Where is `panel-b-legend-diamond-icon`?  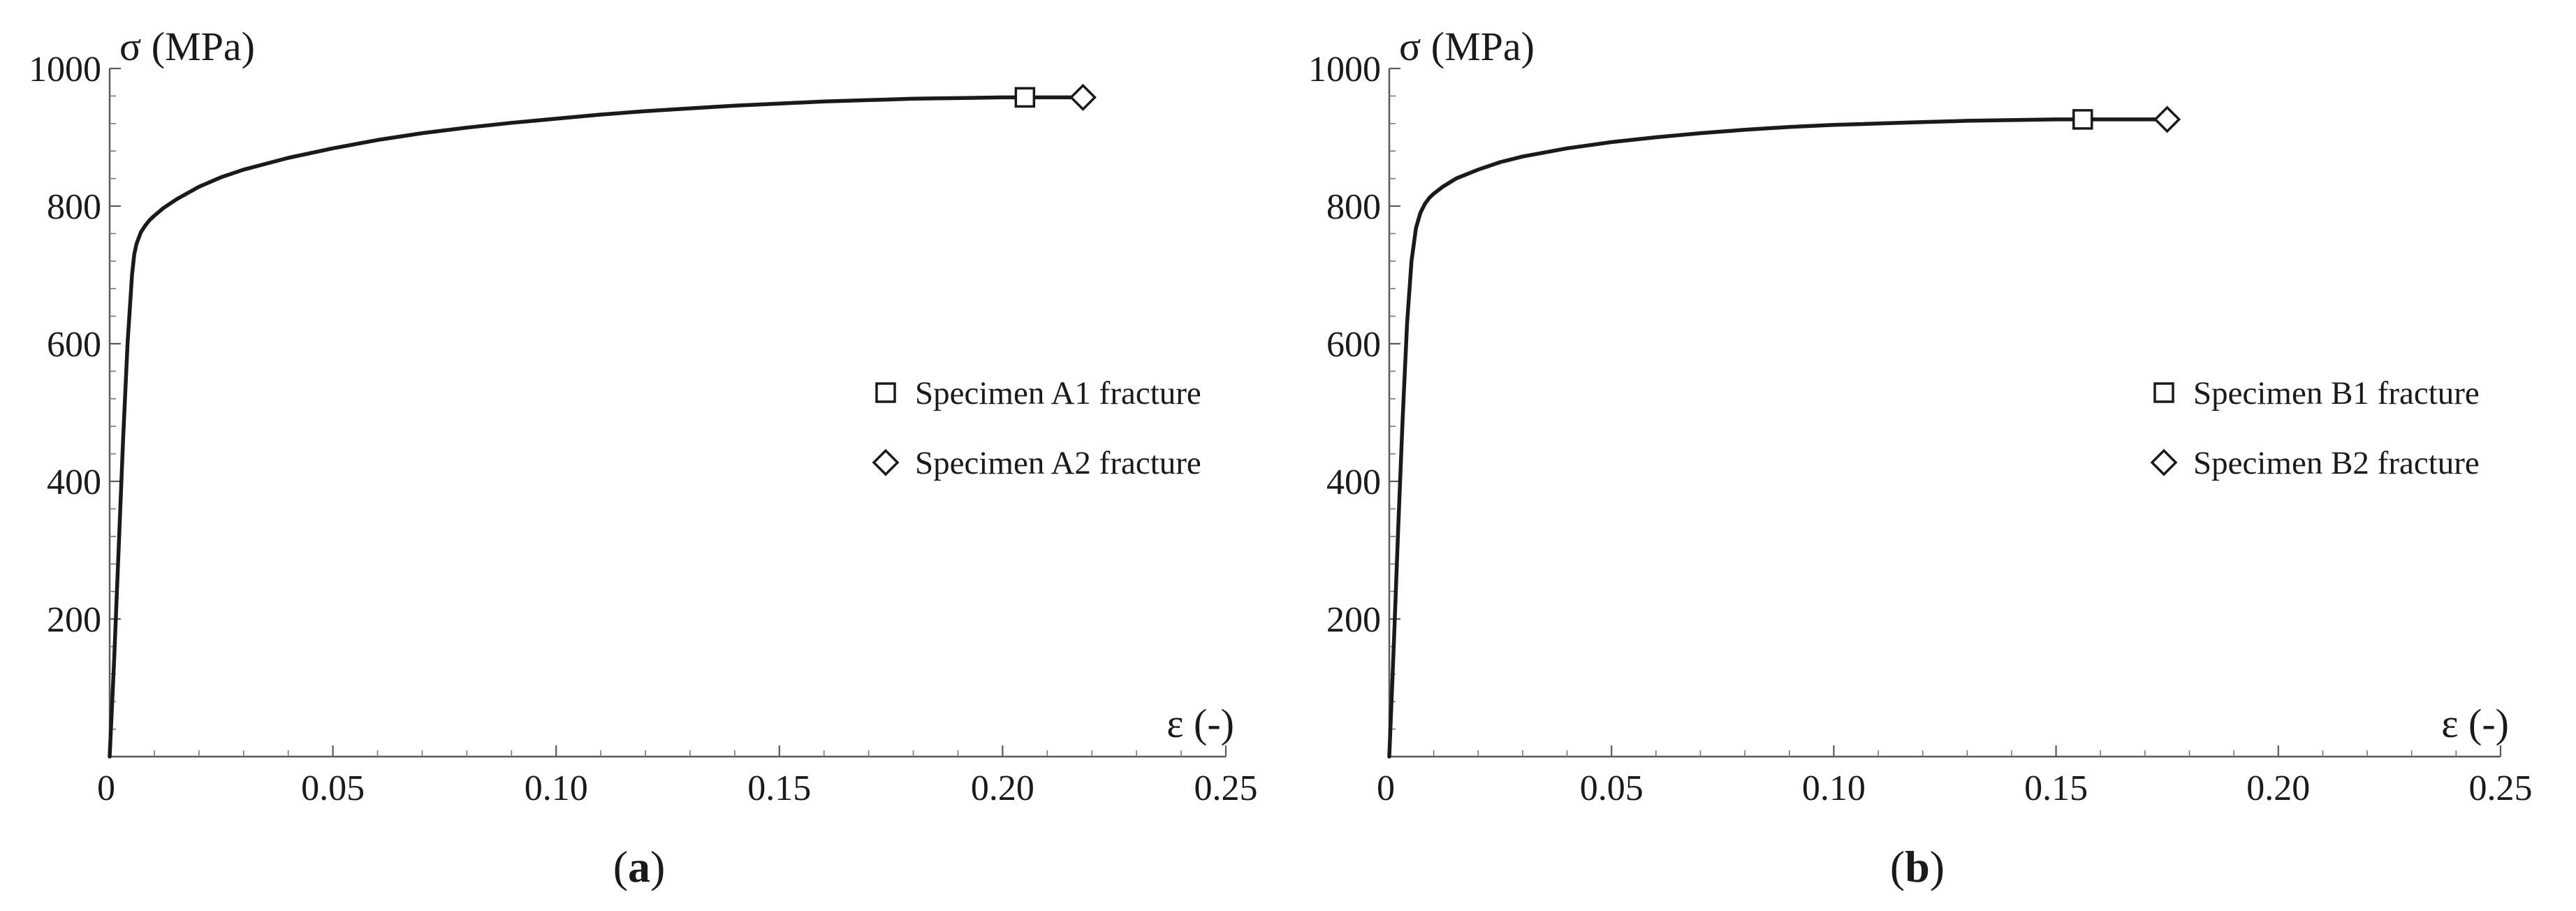 panel-b-legend-diamond-icon is located at coordinates (2164, 463).